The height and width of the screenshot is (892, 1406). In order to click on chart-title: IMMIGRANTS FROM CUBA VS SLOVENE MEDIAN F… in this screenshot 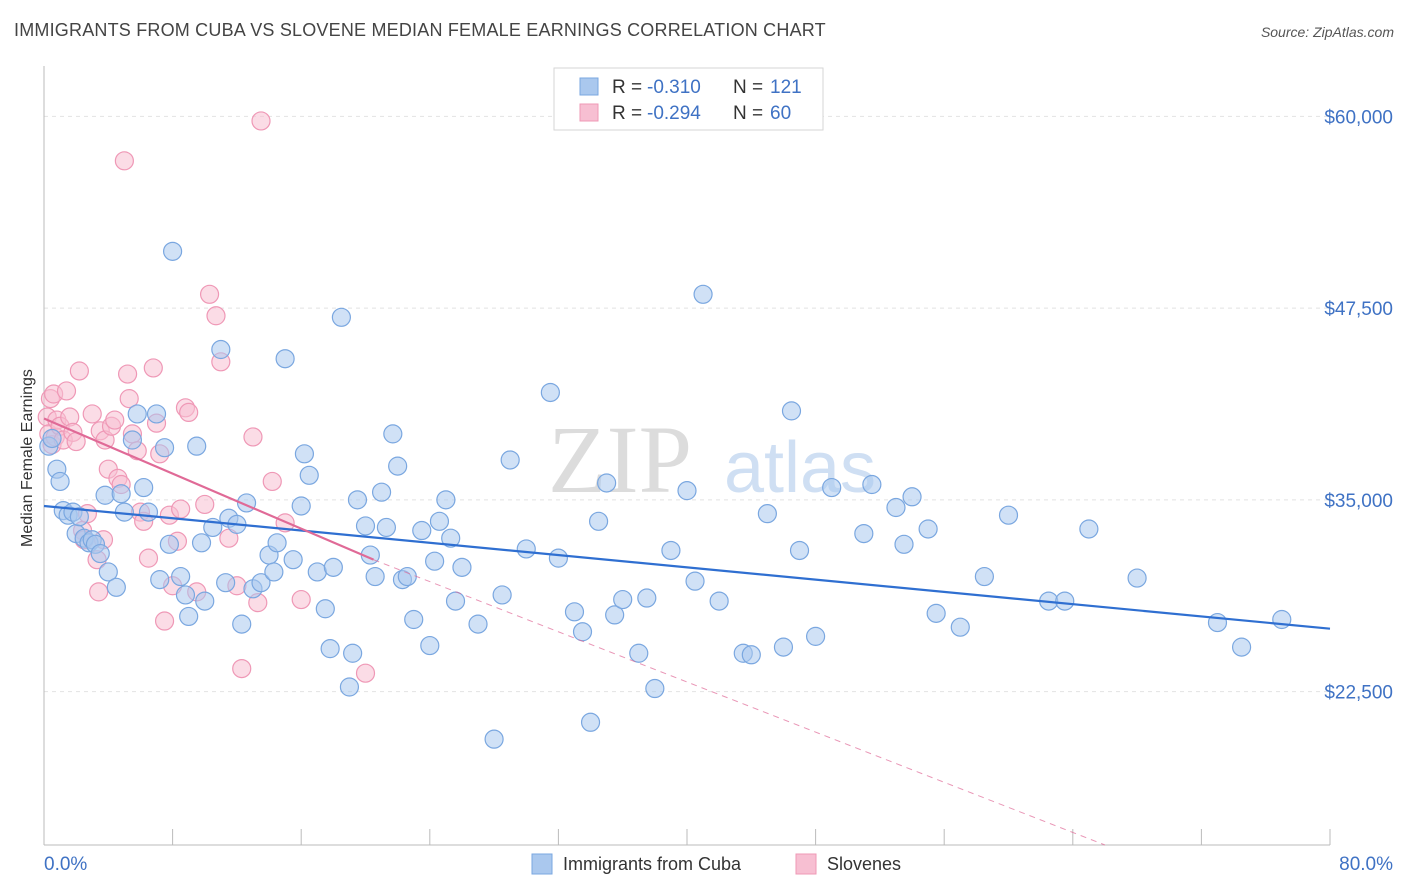, I will do `click(420, 30)`.